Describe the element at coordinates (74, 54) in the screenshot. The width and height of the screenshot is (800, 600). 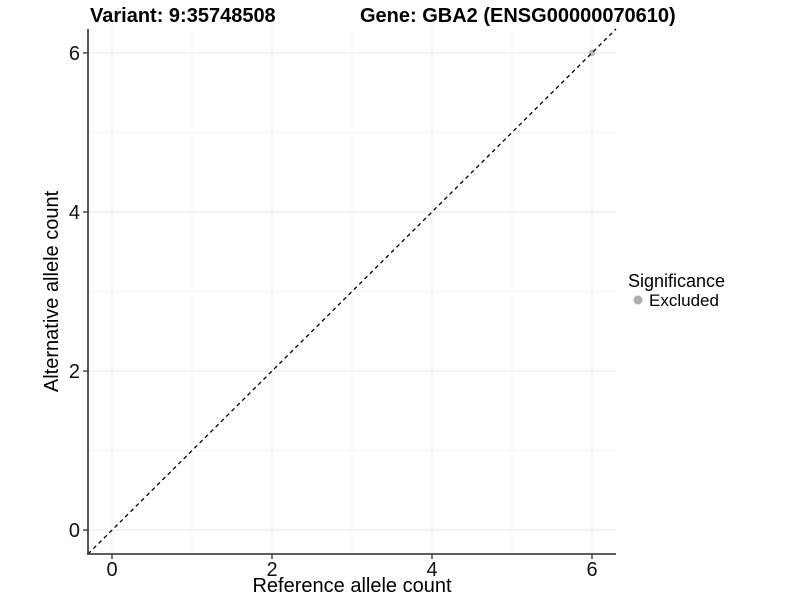
I see `y-tick-label: 6` at that location.